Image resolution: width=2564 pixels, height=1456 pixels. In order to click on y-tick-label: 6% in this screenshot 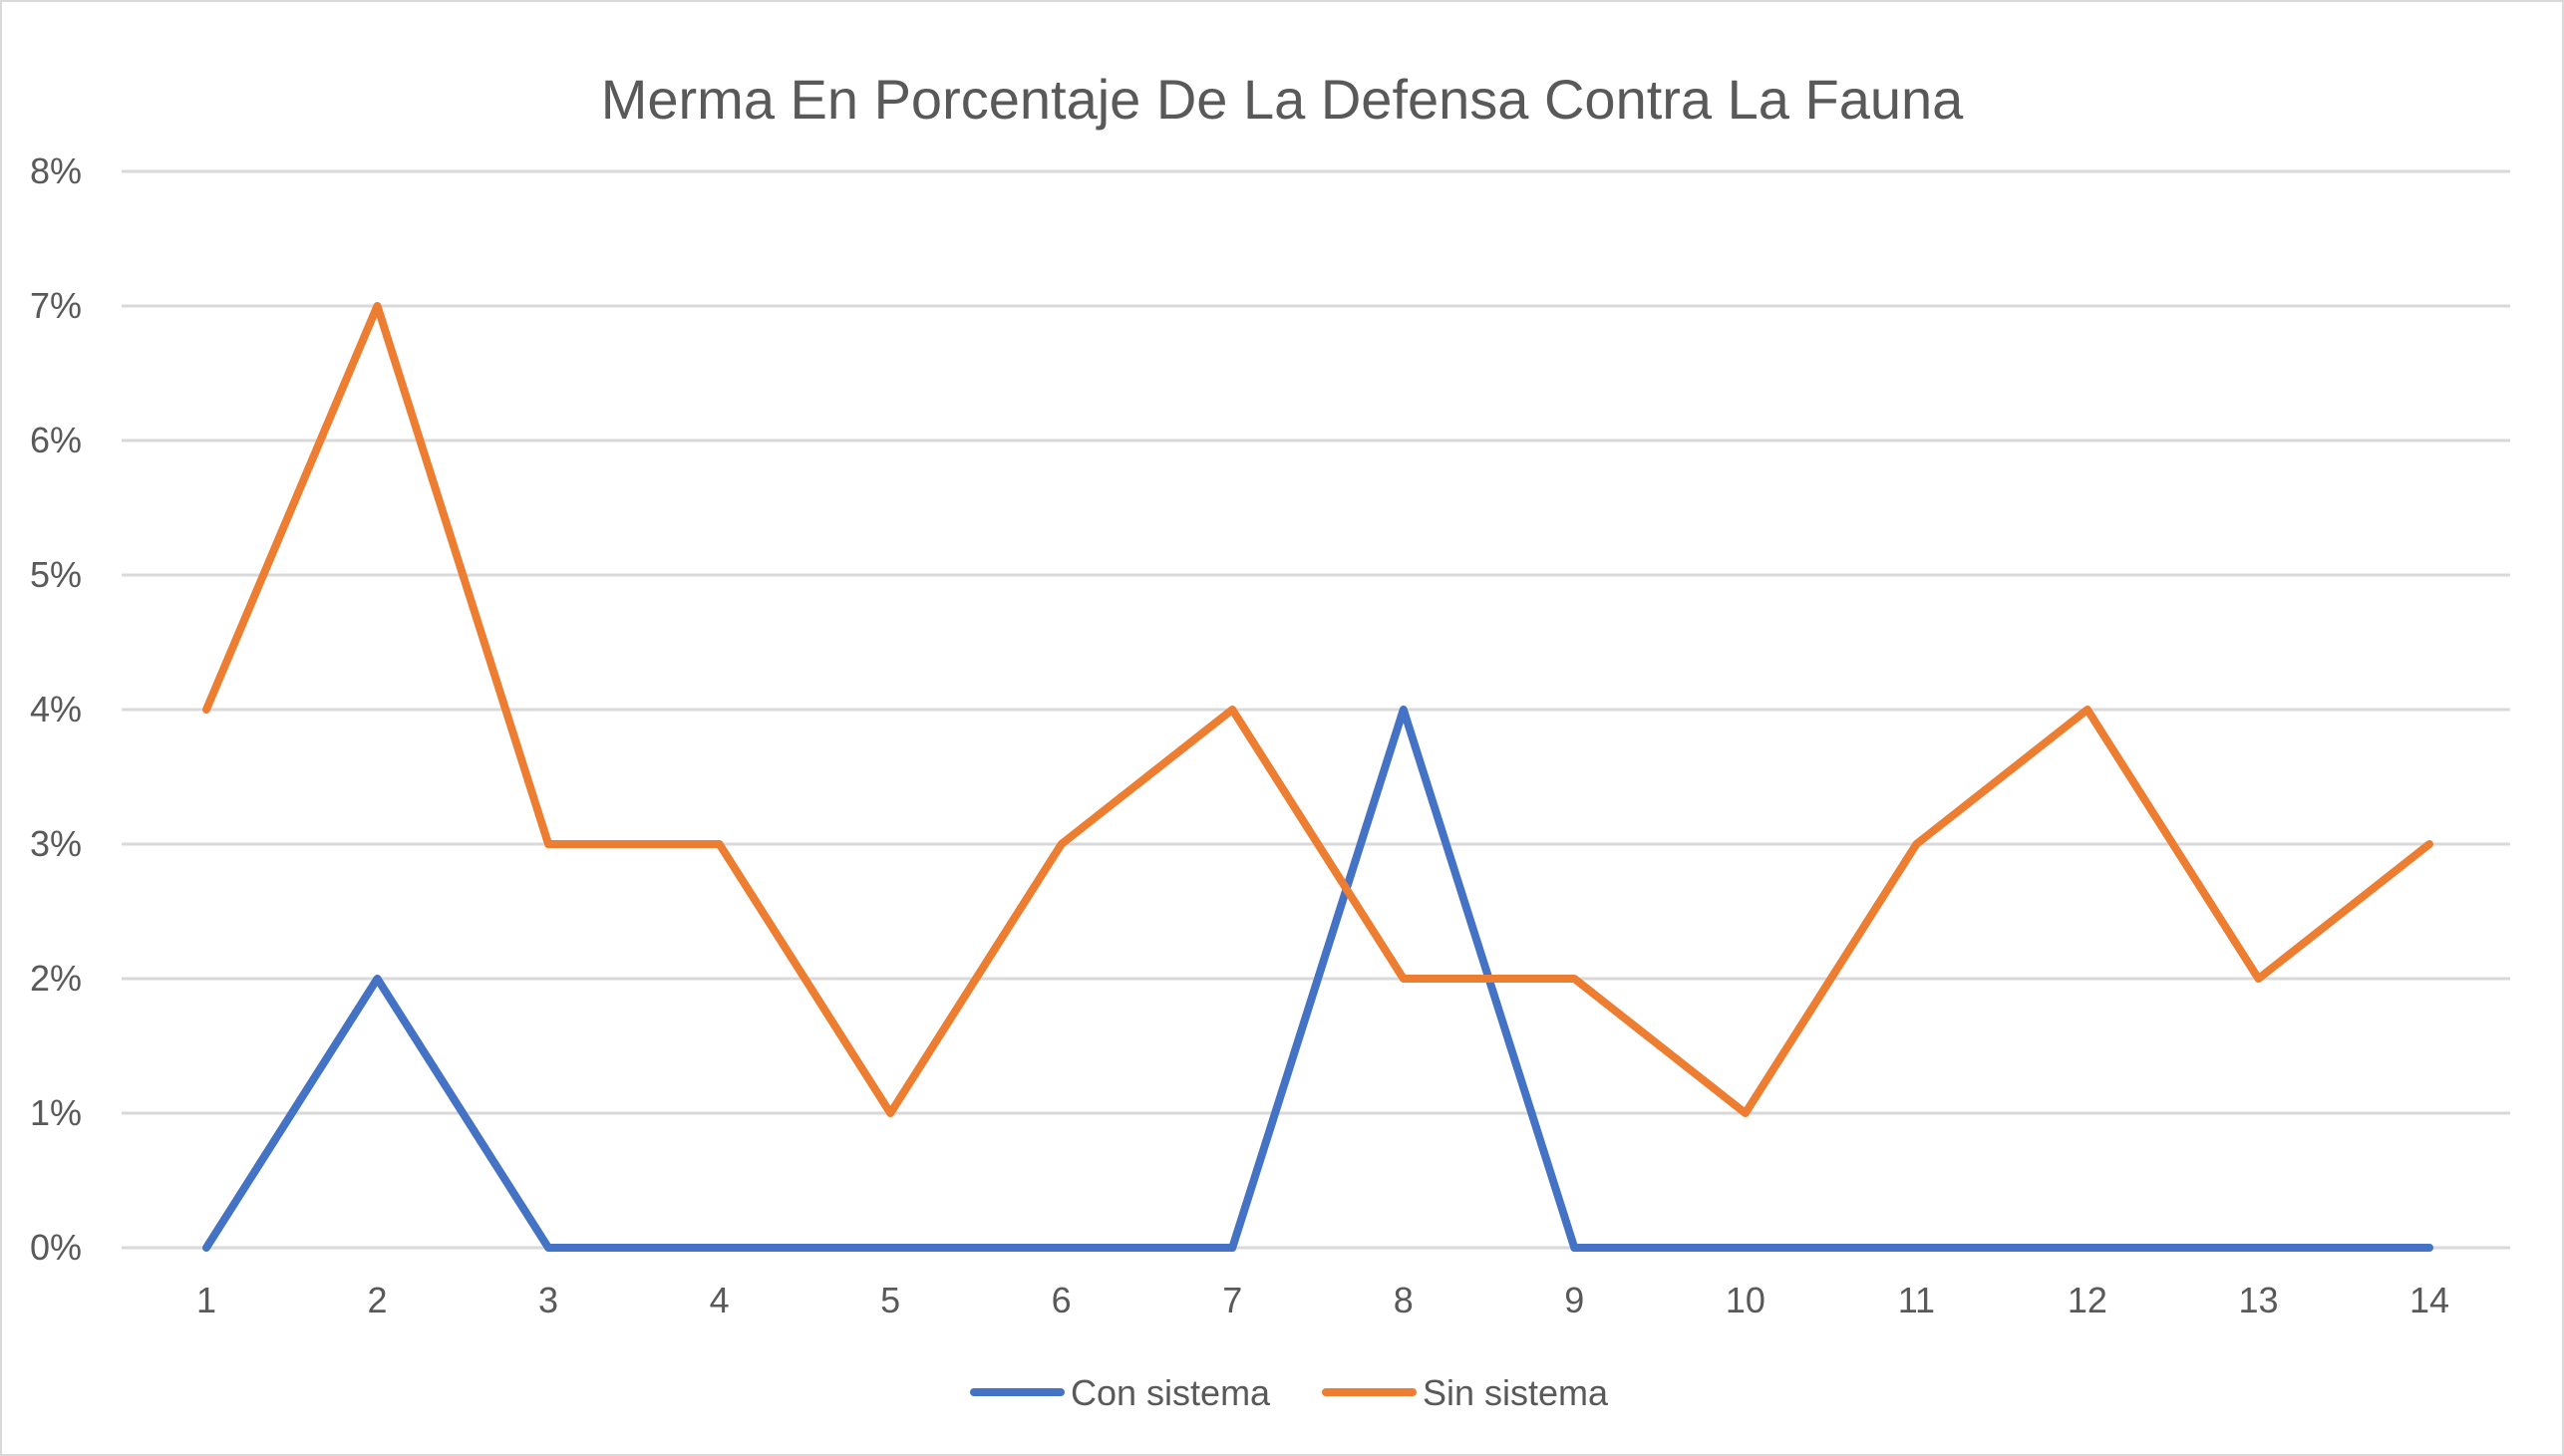, I will do `click(56, 440)`.